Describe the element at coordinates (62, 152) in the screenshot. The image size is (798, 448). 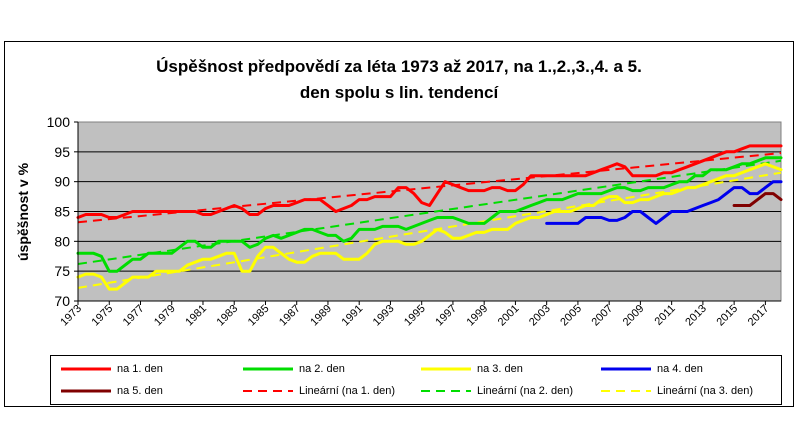
I see `y-tick-label: 95` at that location.